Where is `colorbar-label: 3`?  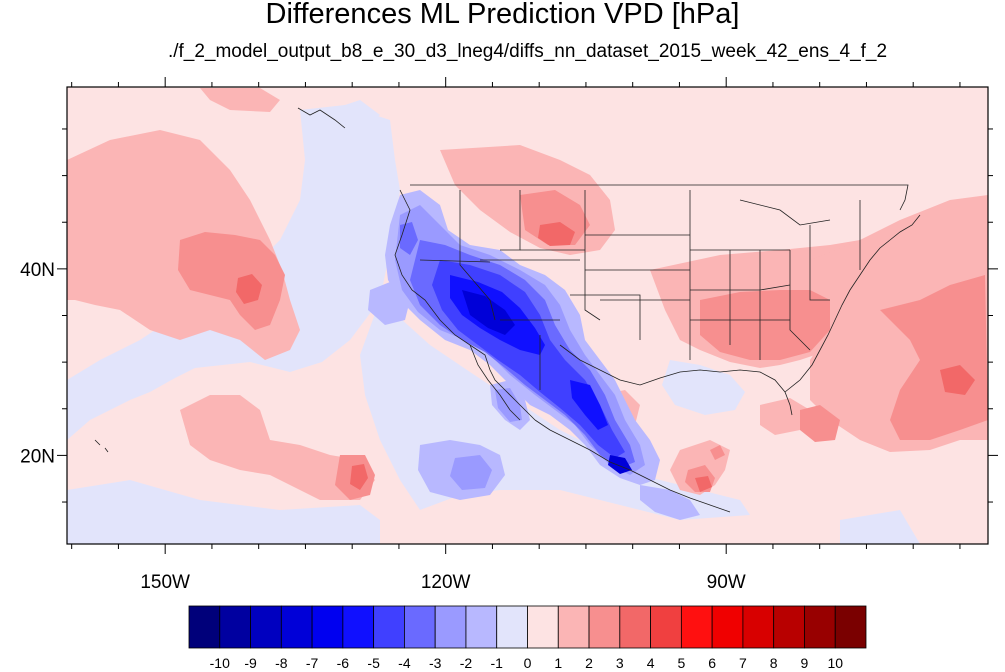
colorbar-label: 3 is located at coordinates (620, 663).